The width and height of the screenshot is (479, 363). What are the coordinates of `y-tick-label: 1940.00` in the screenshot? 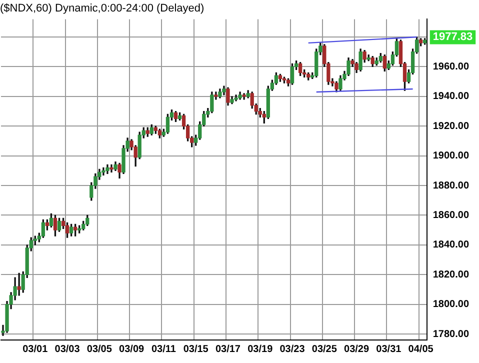 It's located at (451, 96).